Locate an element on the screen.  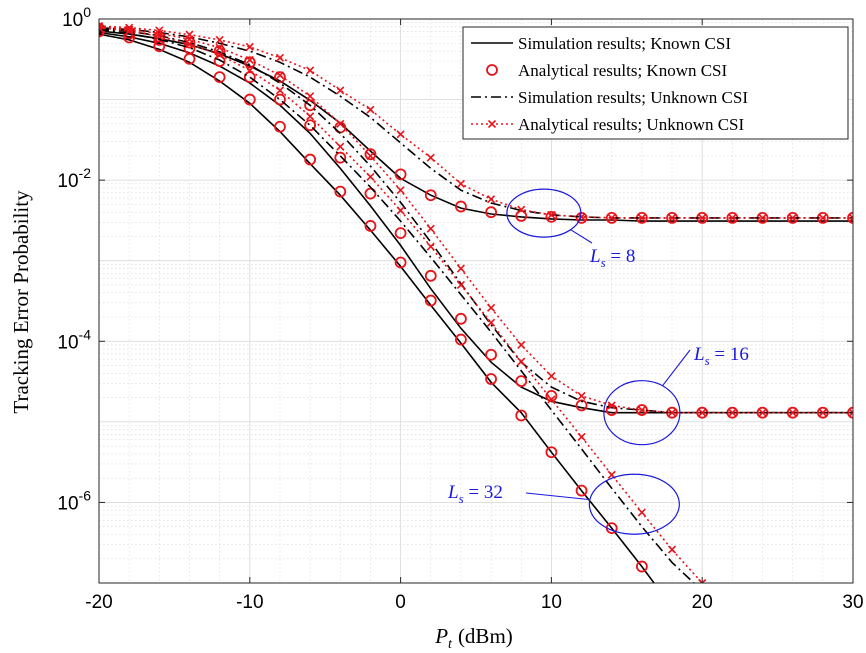
x-axis-label-symbol: P is located at coordinates (441, 636).